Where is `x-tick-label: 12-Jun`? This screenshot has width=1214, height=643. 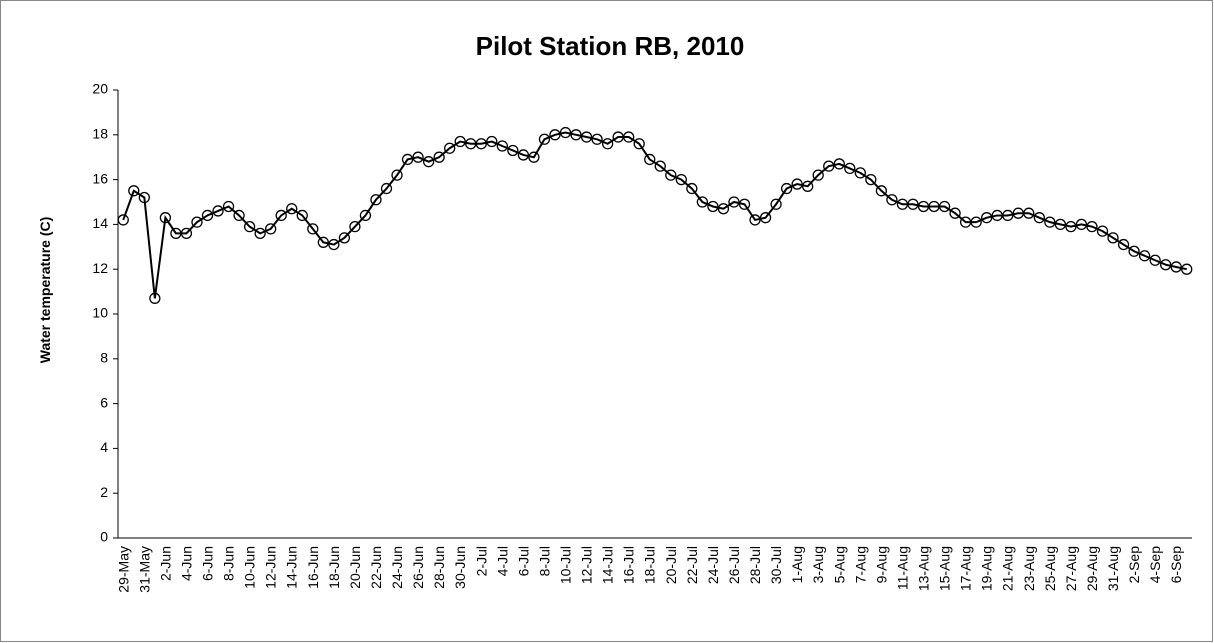 x-tick-label: 12-Jun is located at coordinates (271, 567).